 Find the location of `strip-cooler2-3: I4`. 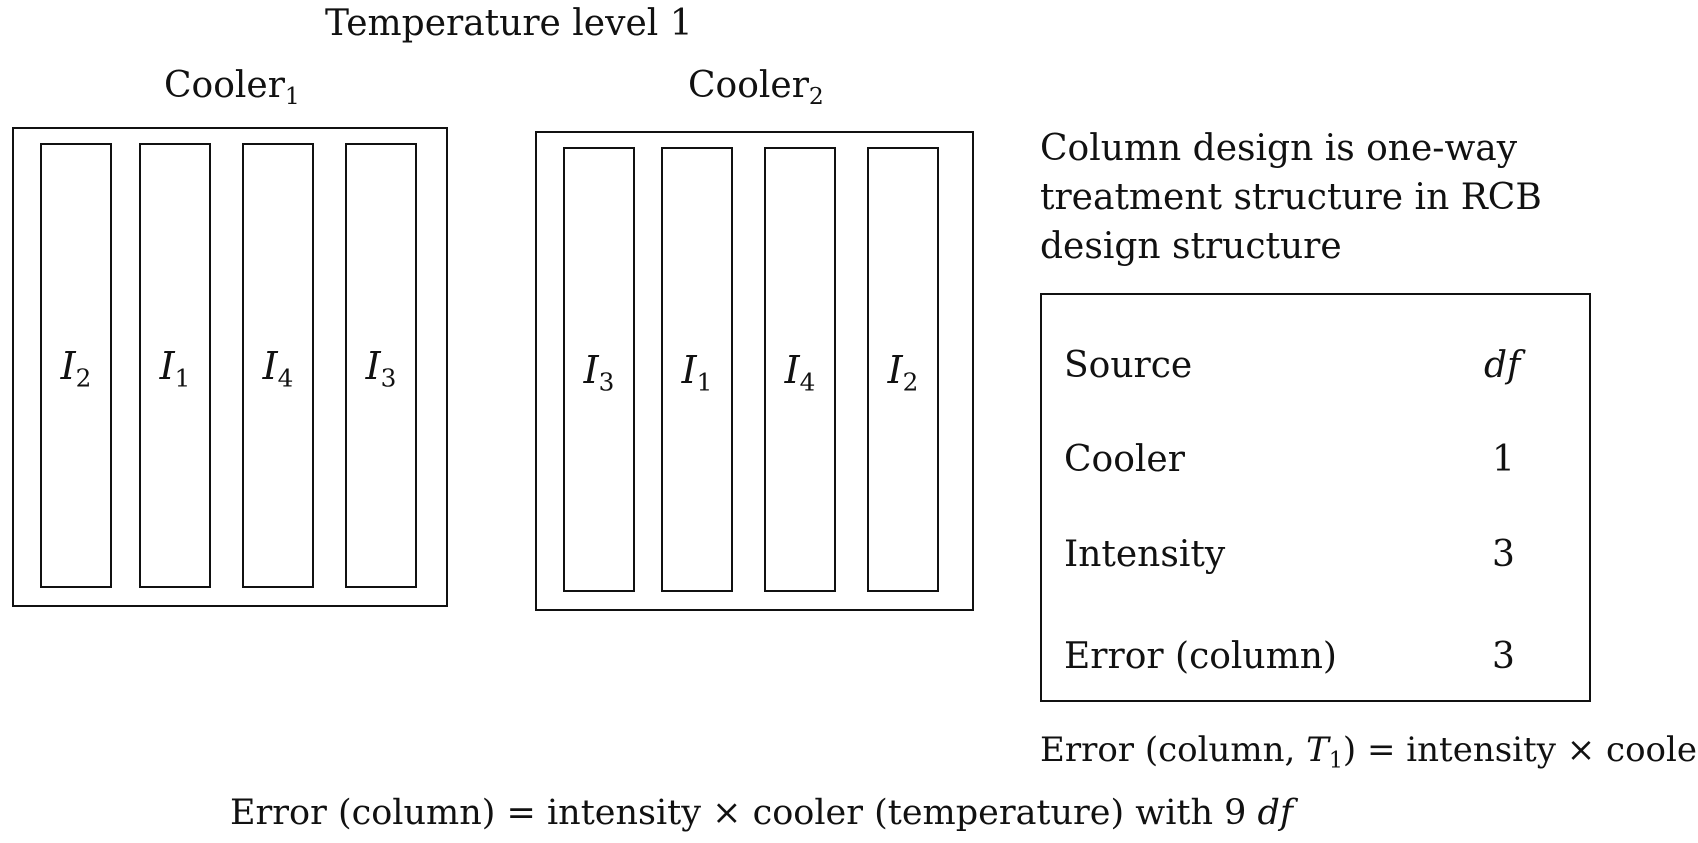

strip-cooler2-3: I4 is located at coordinates (800, 369).